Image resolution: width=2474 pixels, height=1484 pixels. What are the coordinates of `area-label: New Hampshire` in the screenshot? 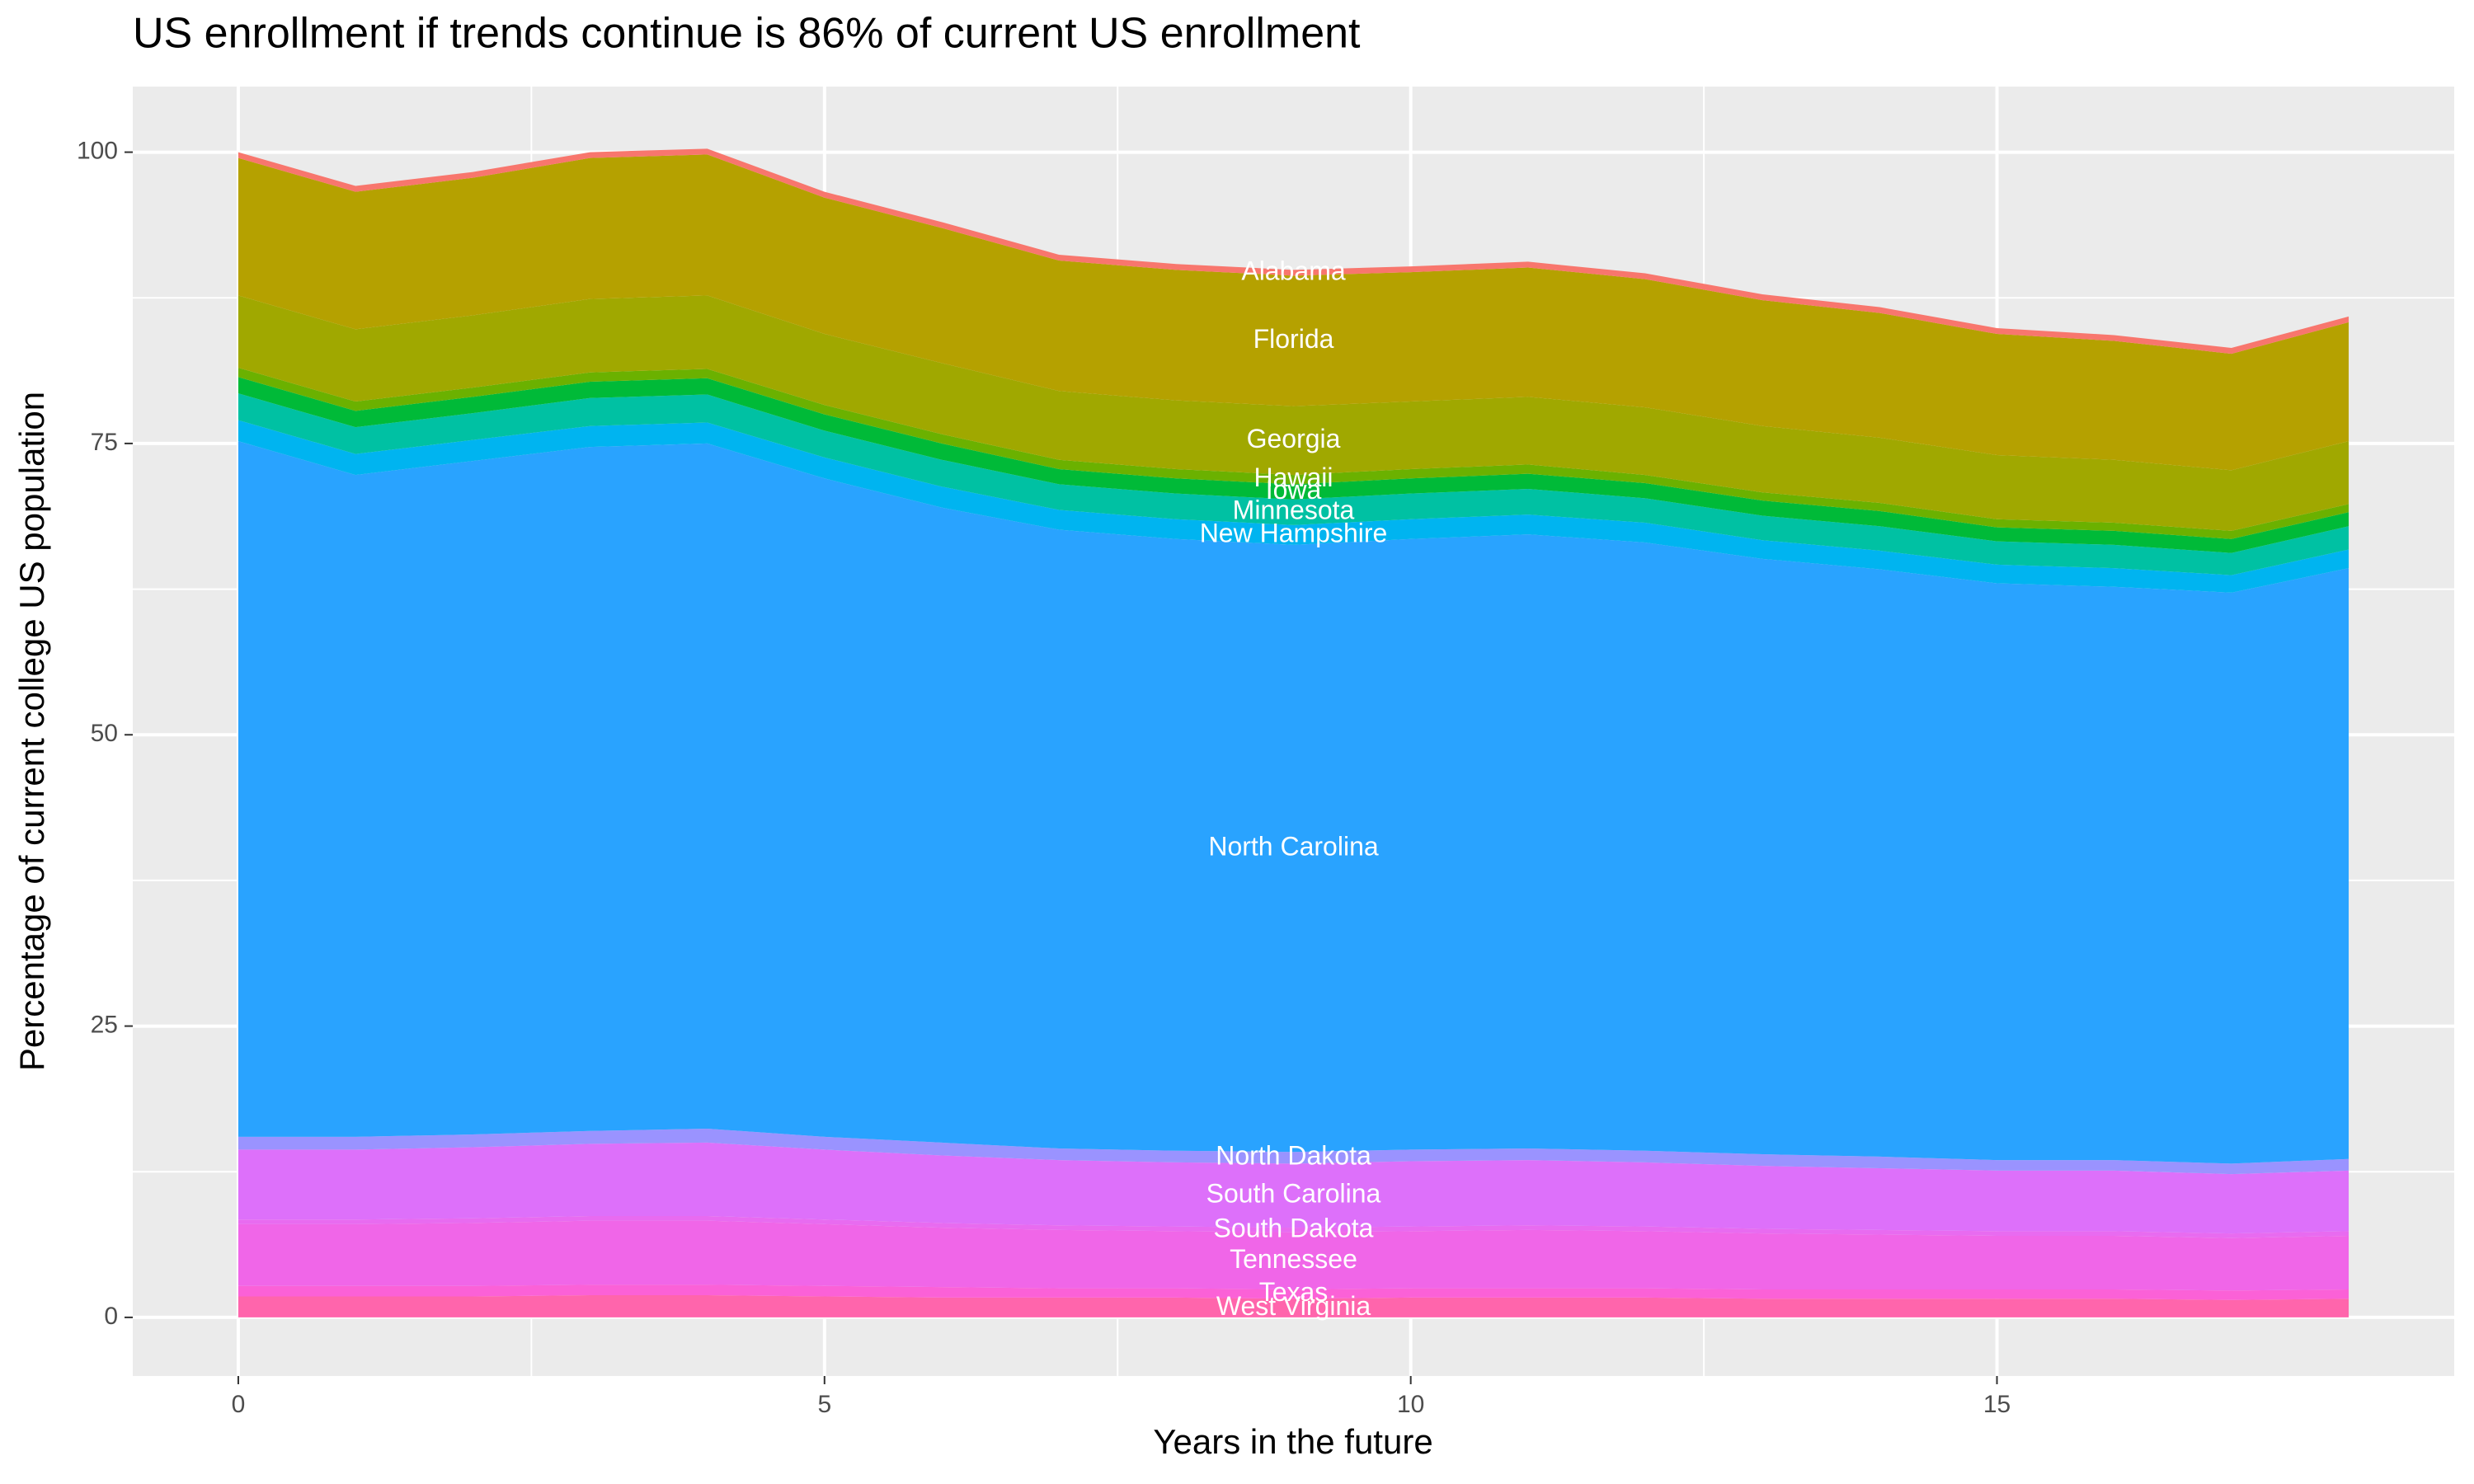 It's located at (1294, 532).